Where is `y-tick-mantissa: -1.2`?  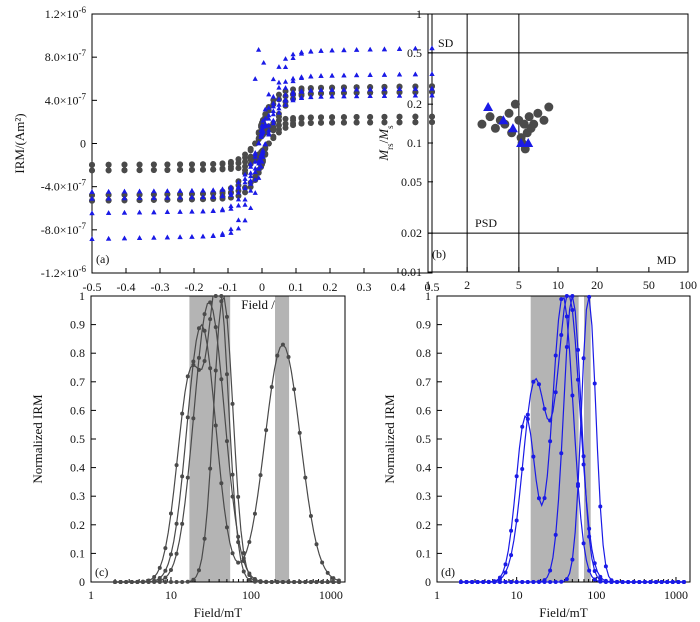
y-tick-mantissa: -1.2 is located at coordinates (50, 273).